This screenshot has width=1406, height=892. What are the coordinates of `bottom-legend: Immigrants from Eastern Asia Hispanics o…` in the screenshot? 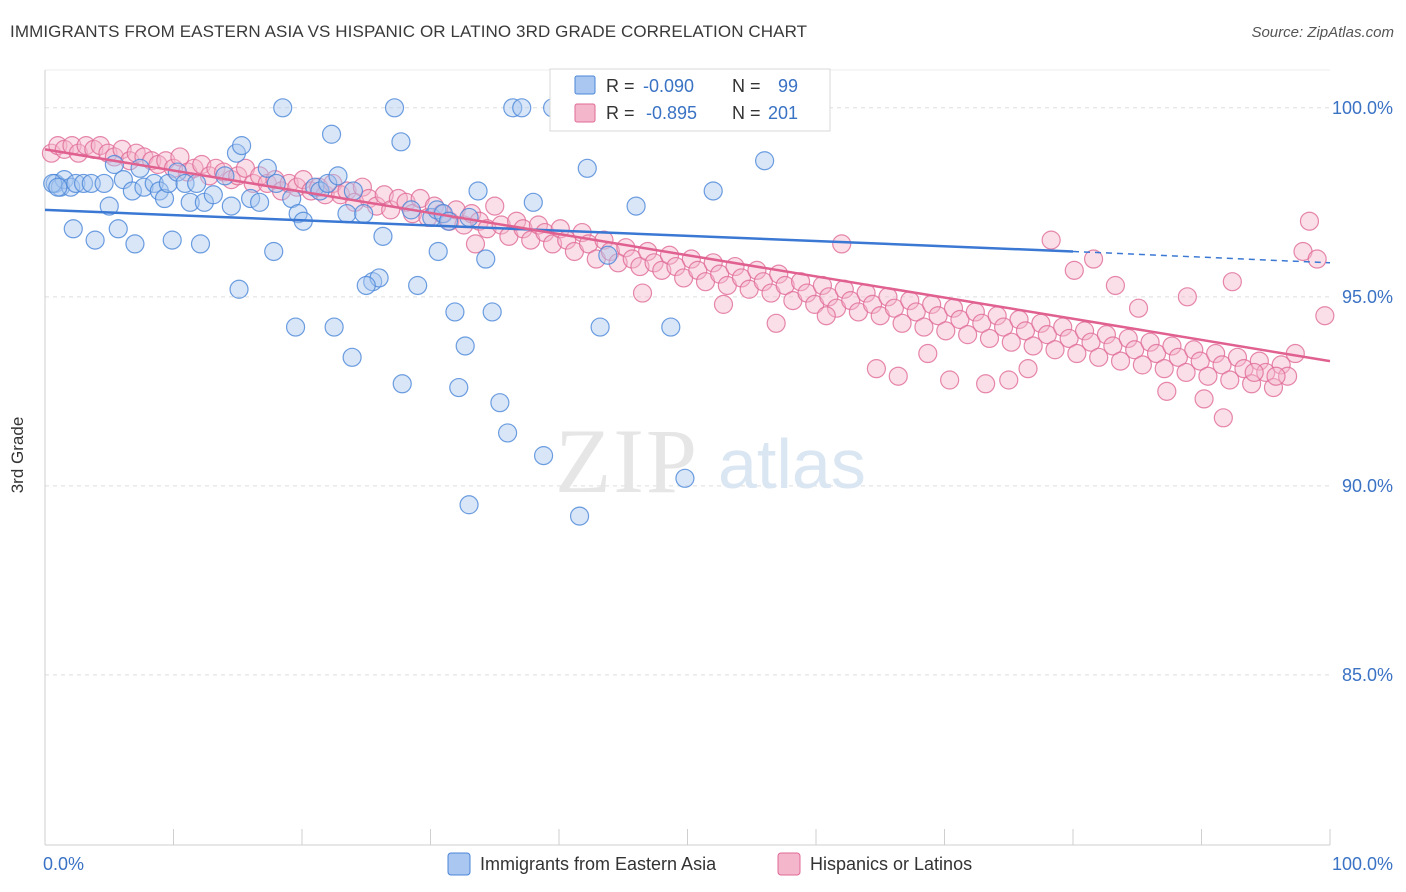 It's located at (709, 864).